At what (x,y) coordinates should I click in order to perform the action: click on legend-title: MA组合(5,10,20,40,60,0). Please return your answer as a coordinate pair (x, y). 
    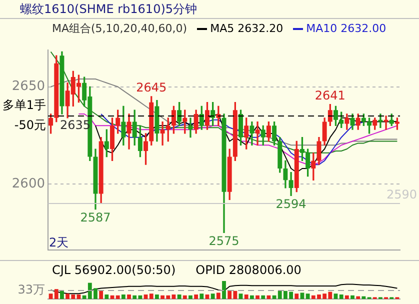
    Looking at the image, I should click on (120, 28).